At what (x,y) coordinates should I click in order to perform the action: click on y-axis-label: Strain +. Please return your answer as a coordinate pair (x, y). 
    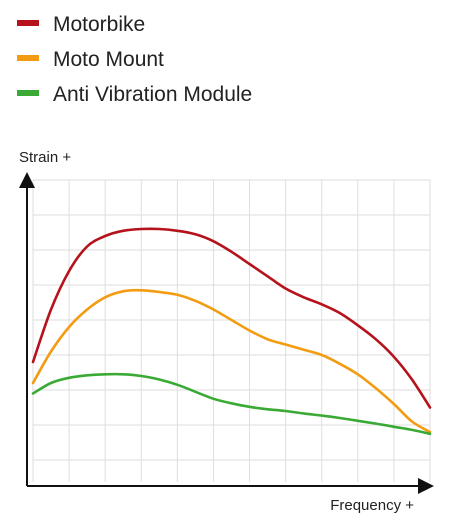
    Looking at the image, I should click on (45, 157).